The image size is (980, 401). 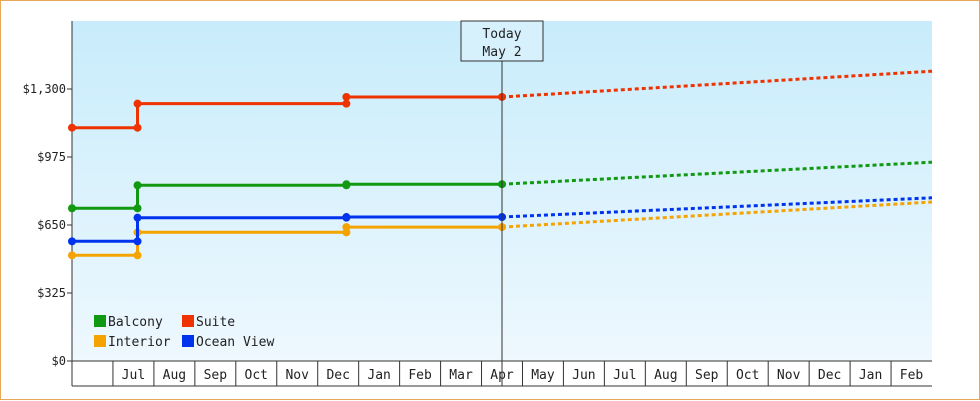 What do you see at coordinates (501, 34) in the screenshot?
I see `today-label: Today` at bounding box center [501, 34].